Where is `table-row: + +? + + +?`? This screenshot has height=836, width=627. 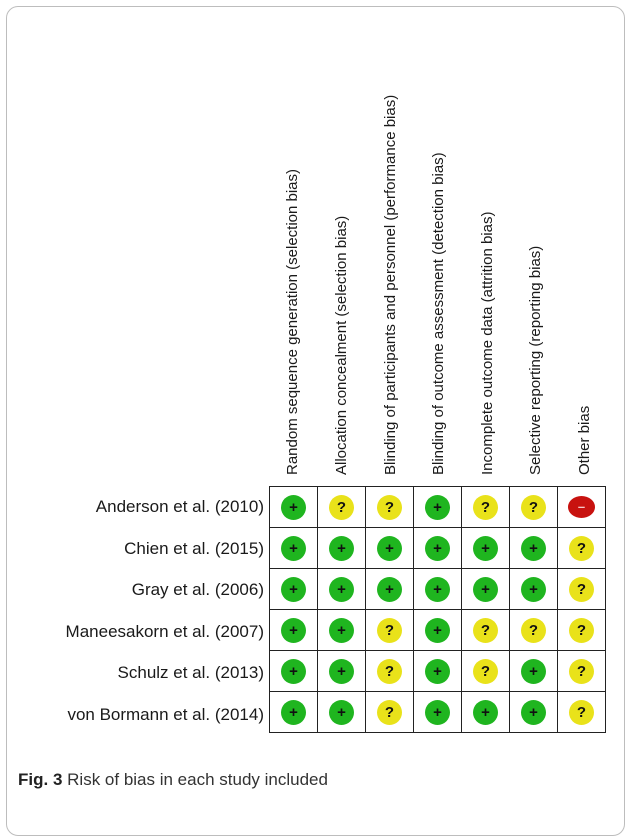 table-row: + +? + + +? is located at coordinates (437, 712).